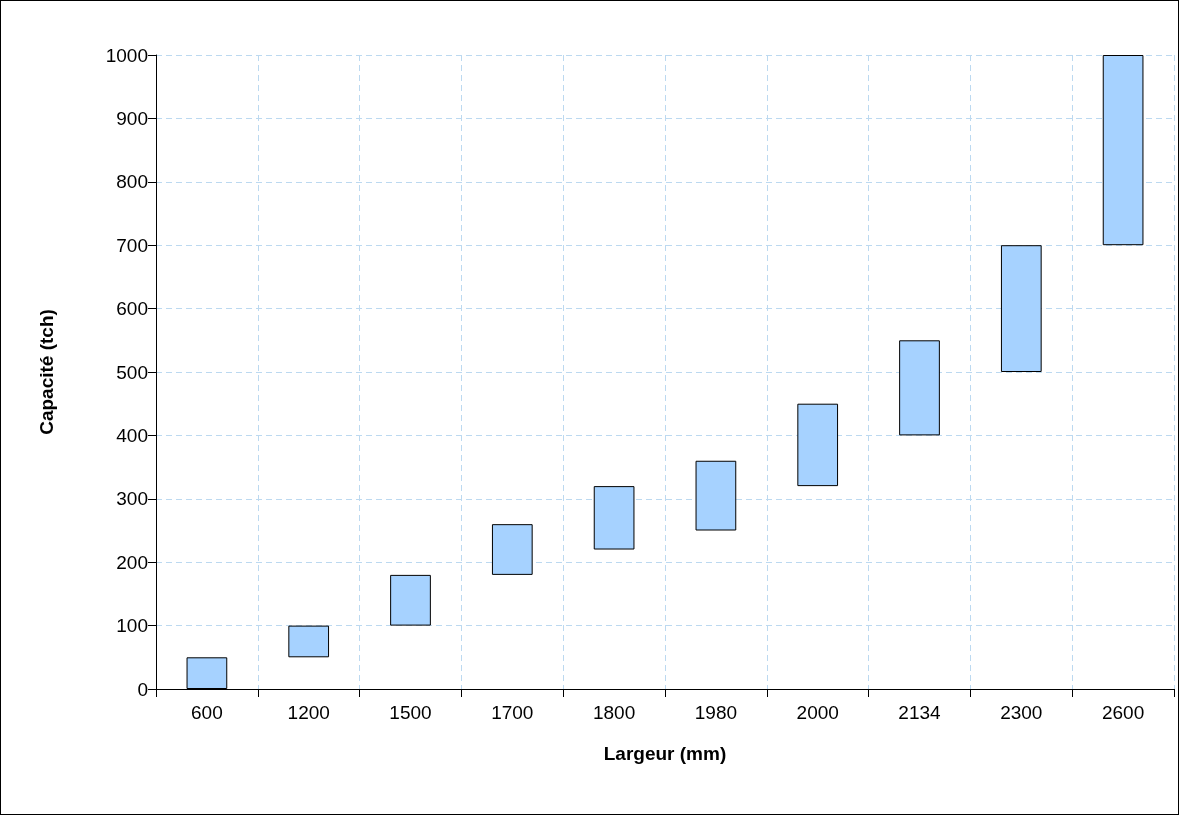 This screenshot has width=1179, height=815. What do you see at coordinates (126, 55) in the screenshot?
I see `y-tick-label: 1000` at bounding box center [126, 55].